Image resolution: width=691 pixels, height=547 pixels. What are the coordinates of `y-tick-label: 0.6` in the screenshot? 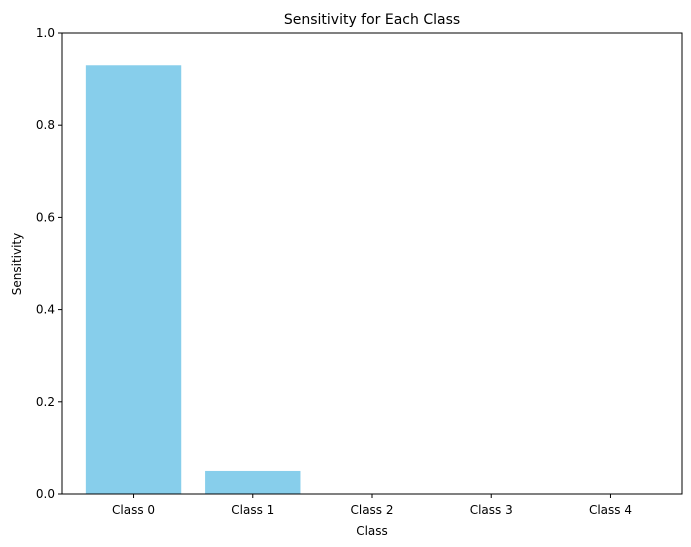 It's located at (45, 217).